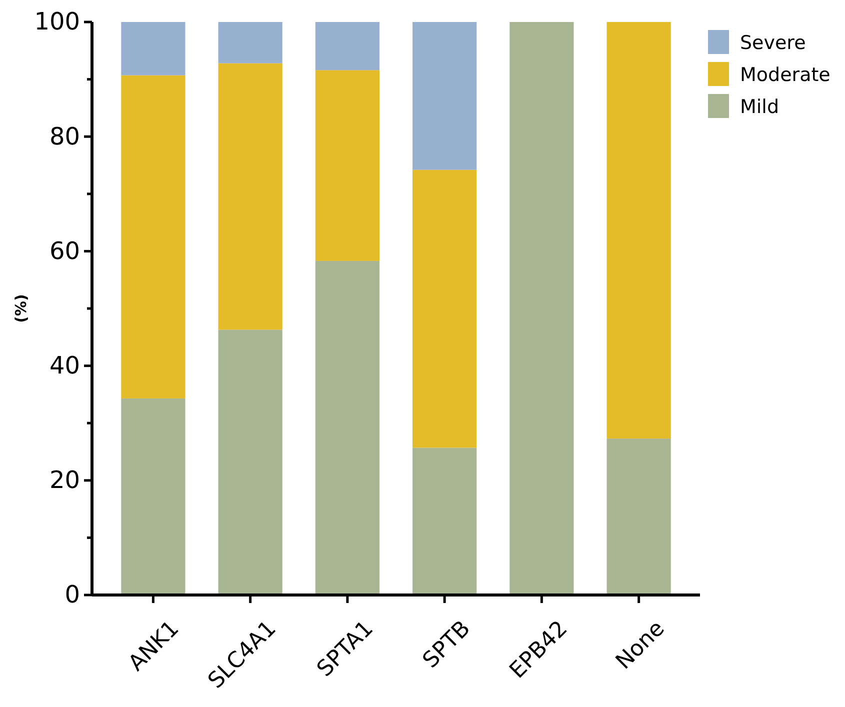  What do you see at coordinates (760, 107) in the screenshot?
I see `legend-label: Mild` at bounding box center [760, 107].